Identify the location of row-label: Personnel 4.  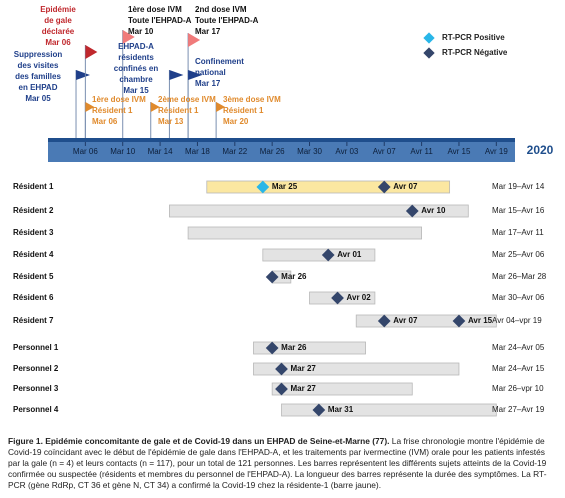
(36, 409).